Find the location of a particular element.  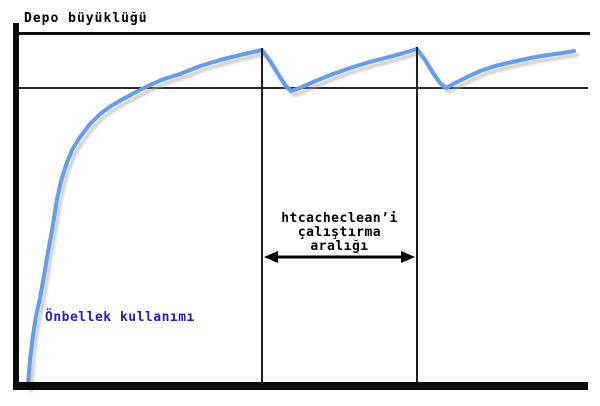

x-axis-bar is located at coordinates (300, 386).